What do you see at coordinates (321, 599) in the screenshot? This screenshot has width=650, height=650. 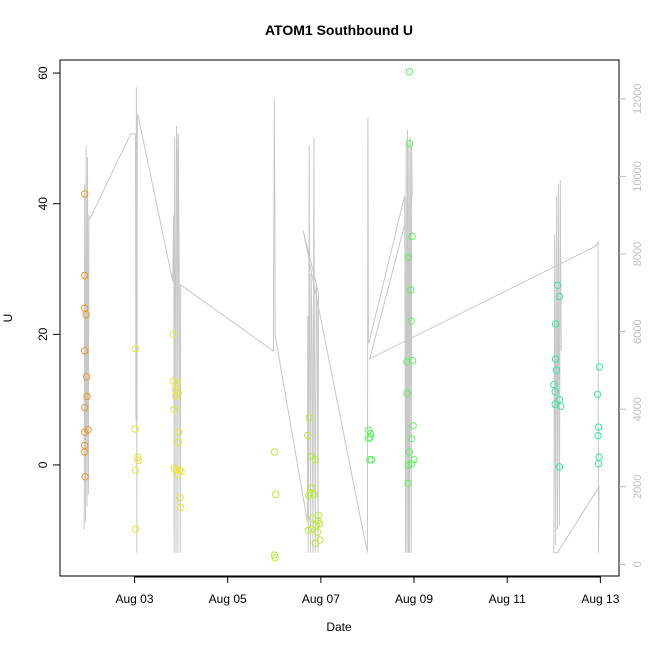 I see `x-tick-label: Aug 07` at bounding box center [321, 599].